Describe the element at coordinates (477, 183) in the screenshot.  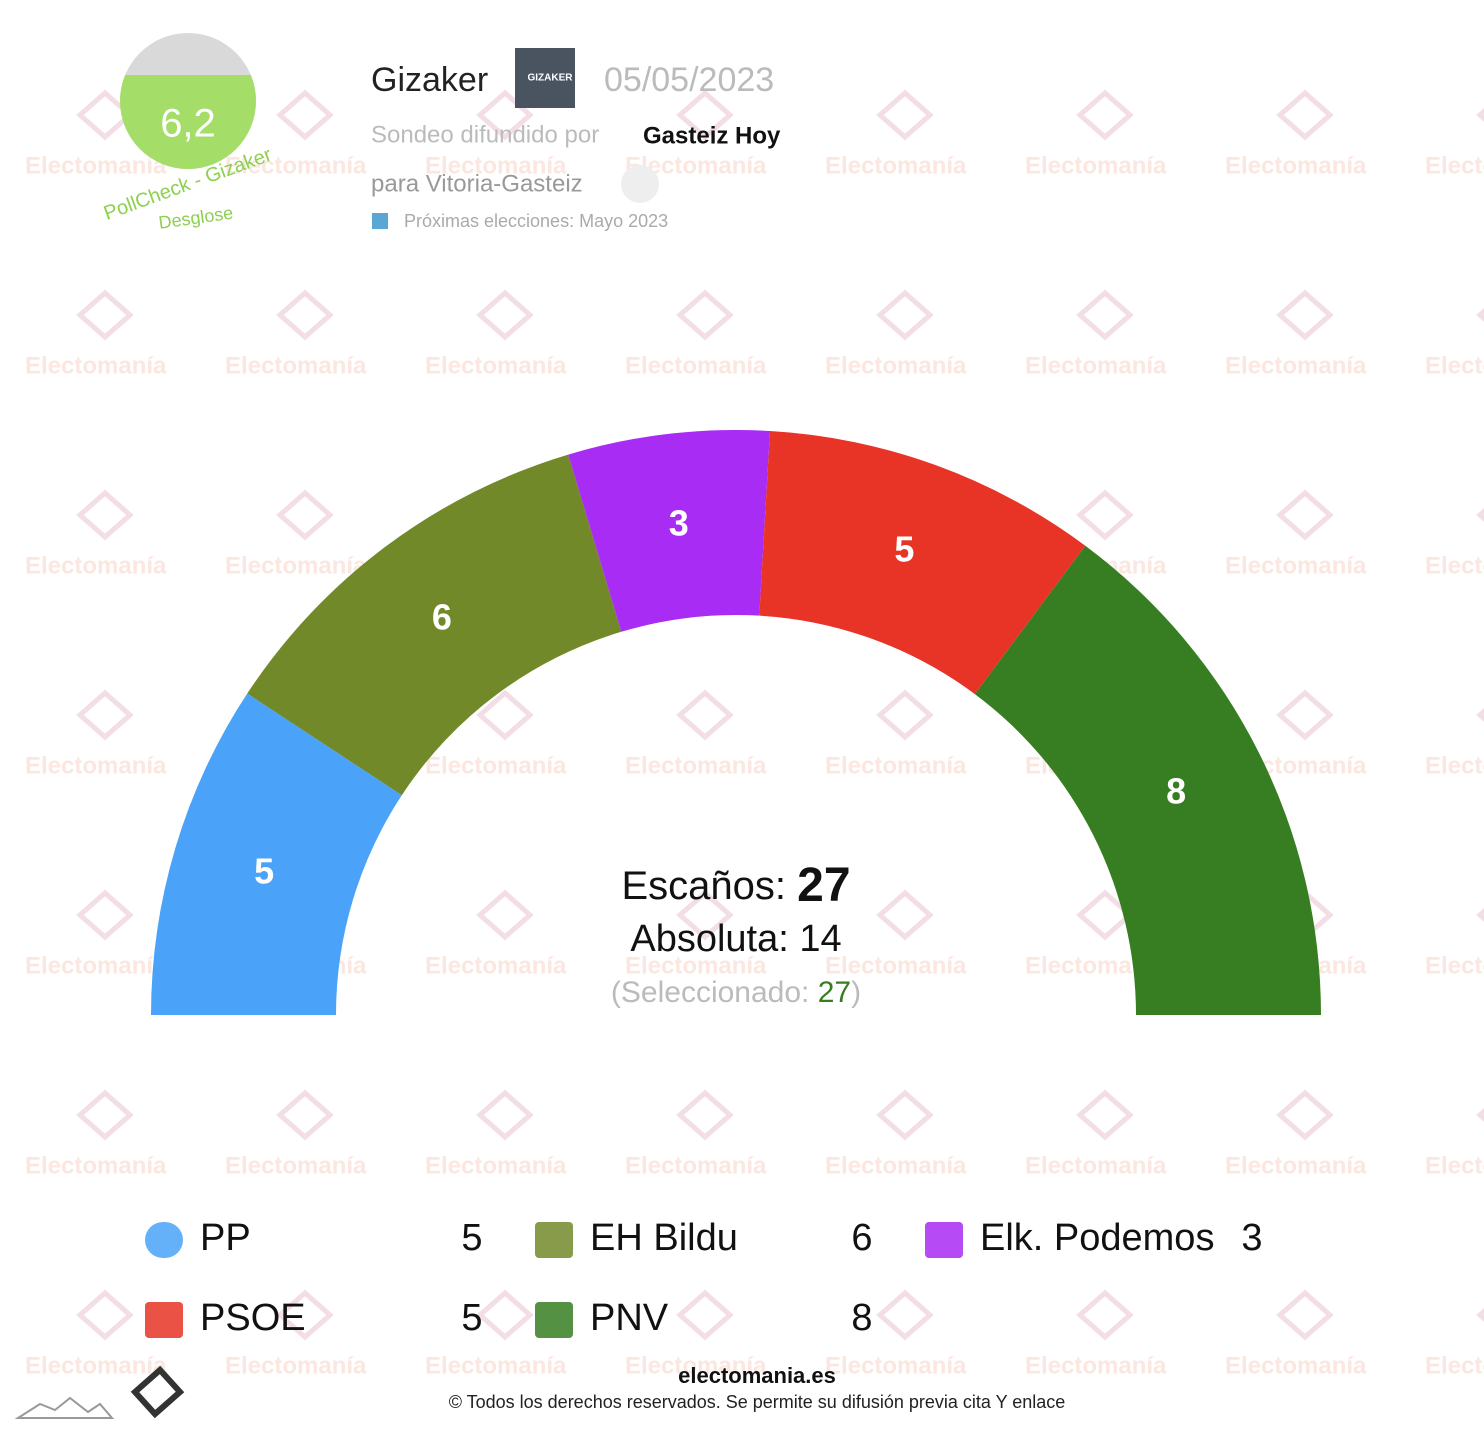
I see `scope: para Vitoria-Gasteiz` at that location.